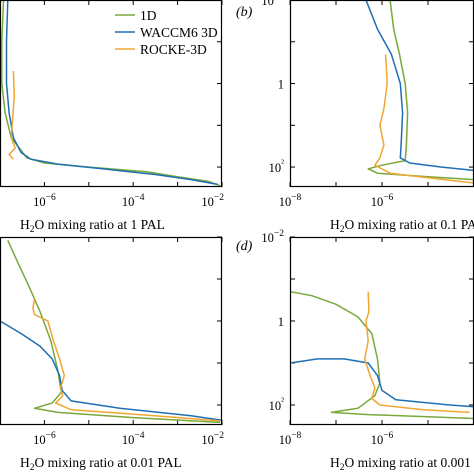 This screenshot has height=474, width=474. I want to click on panel-label-b: (b), so click(244, 12).